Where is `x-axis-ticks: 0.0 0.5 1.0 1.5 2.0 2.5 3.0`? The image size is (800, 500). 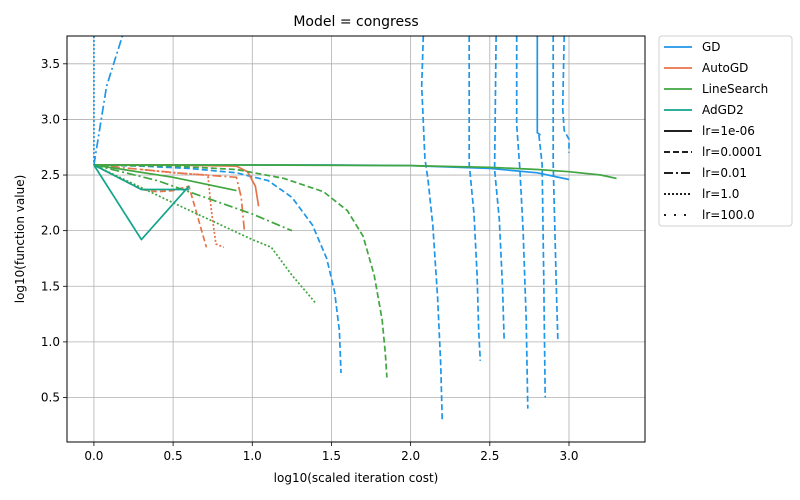 x-axis-ticks: 0.0 0.5 1.0 1.5 2.0 2.5 3.0 is located at coordinates (331, 452).